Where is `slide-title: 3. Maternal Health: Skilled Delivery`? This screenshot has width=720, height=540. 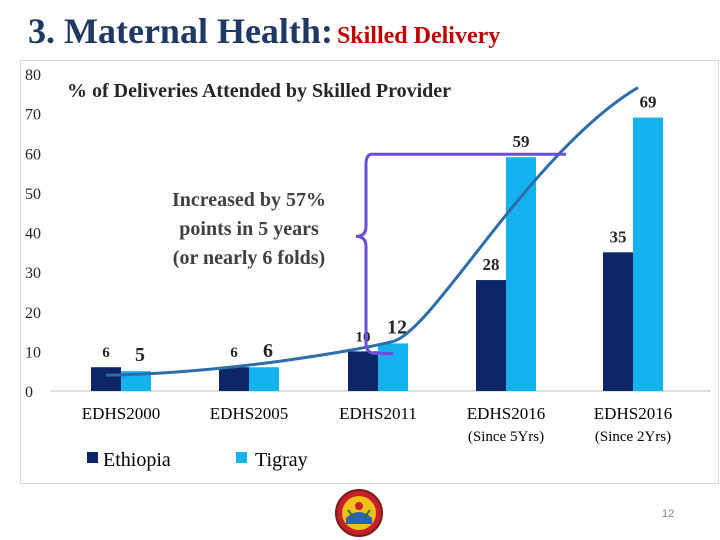 slide-title: 3. Maternal Health: Skilled Delivery is located at coordinates (264, 31).